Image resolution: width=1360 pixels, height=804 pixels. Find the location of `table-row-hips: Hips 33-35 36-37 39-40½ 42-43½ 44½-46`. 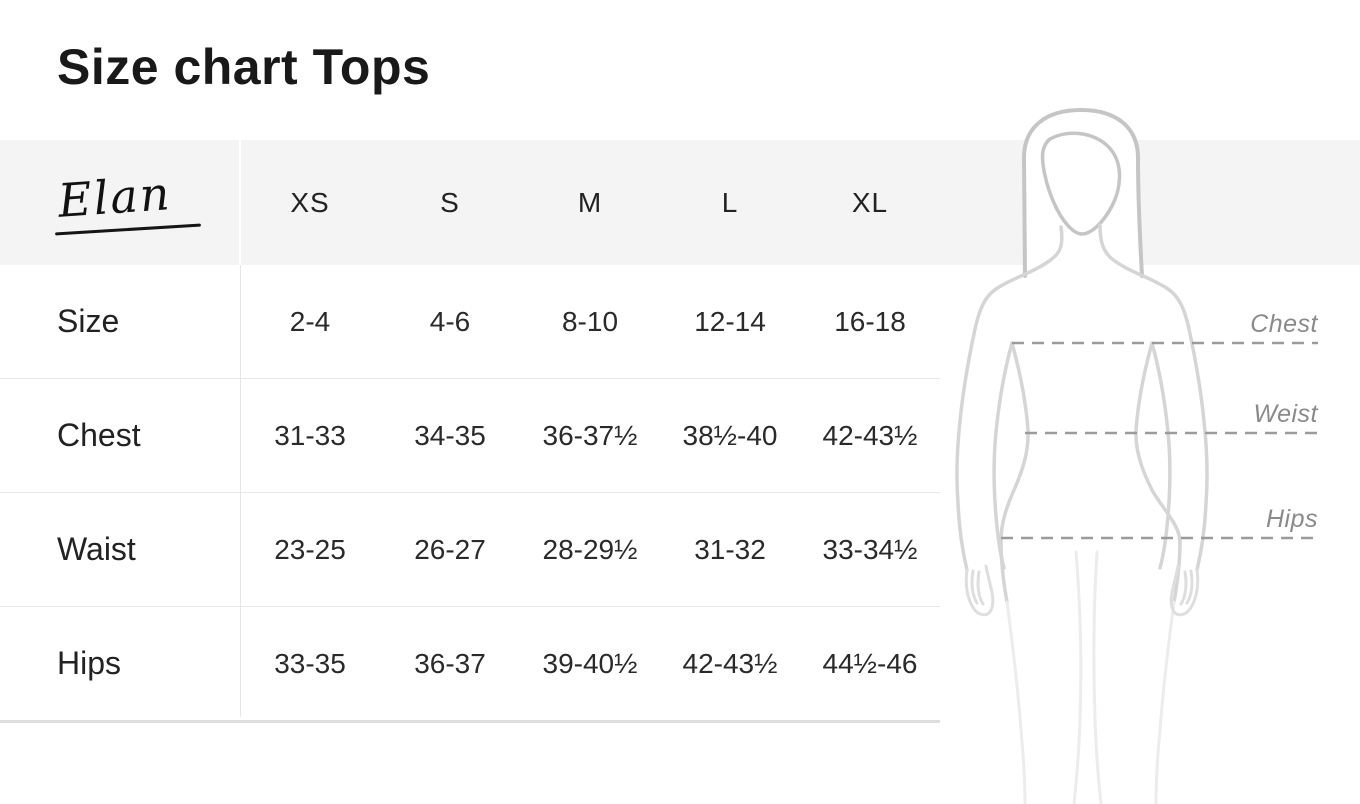

table-row-hips: Hips 33-35 36-37 39-40½ 42-43½ 44½-46 is located at coordinates (470, 663).